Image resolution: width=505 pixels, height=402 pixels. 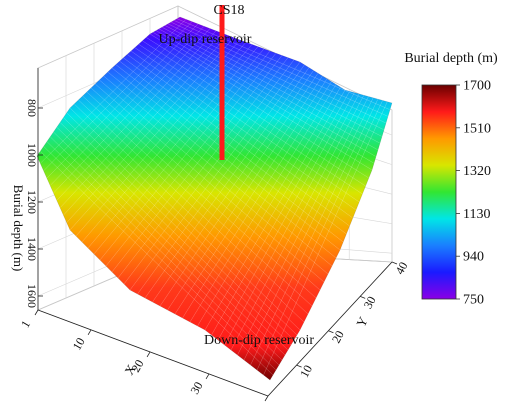 I want to click on y-tick-label: 40, so click(x=401, y=268).